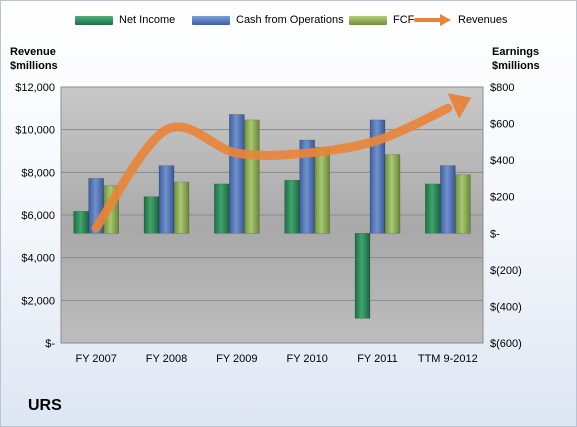 Image resolution: width=577 pixels, height=427 pixels. I want to click on right-tick-label: $600, so click(502, 125).